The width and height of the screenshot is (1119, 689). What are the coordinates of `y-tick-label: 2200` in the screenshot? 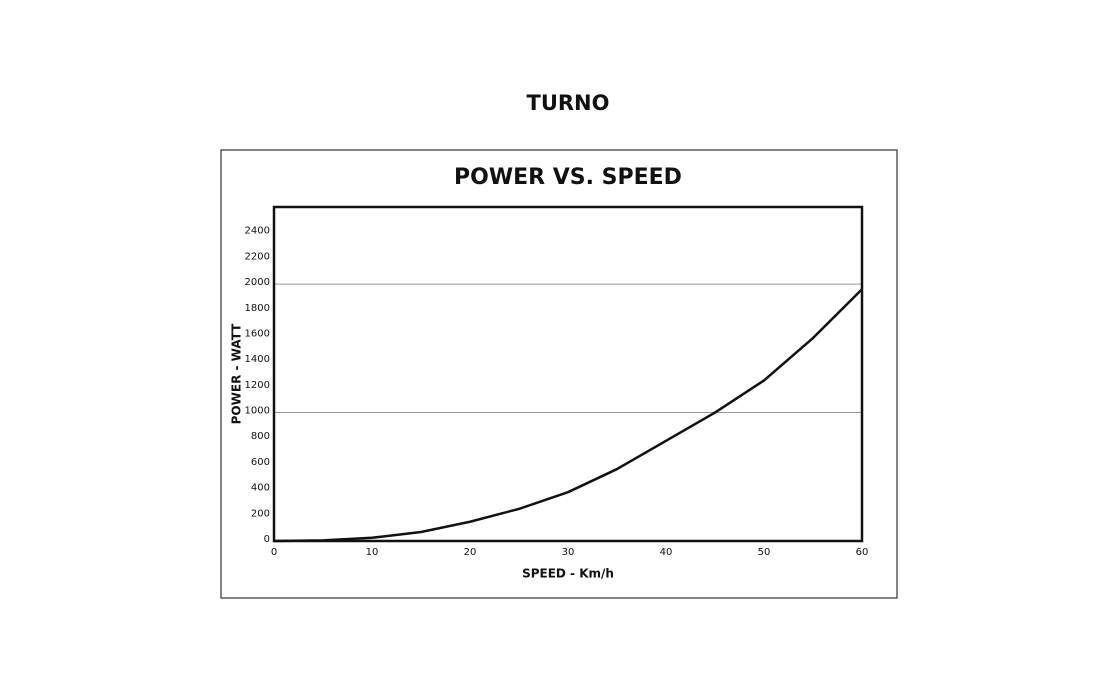 It's located at (257, 256).